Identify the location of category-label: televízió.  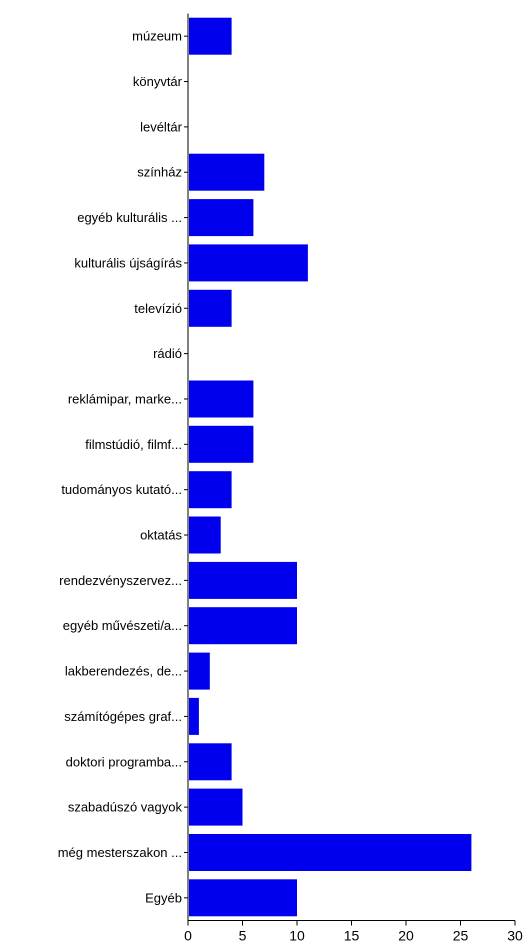
(158, 308).